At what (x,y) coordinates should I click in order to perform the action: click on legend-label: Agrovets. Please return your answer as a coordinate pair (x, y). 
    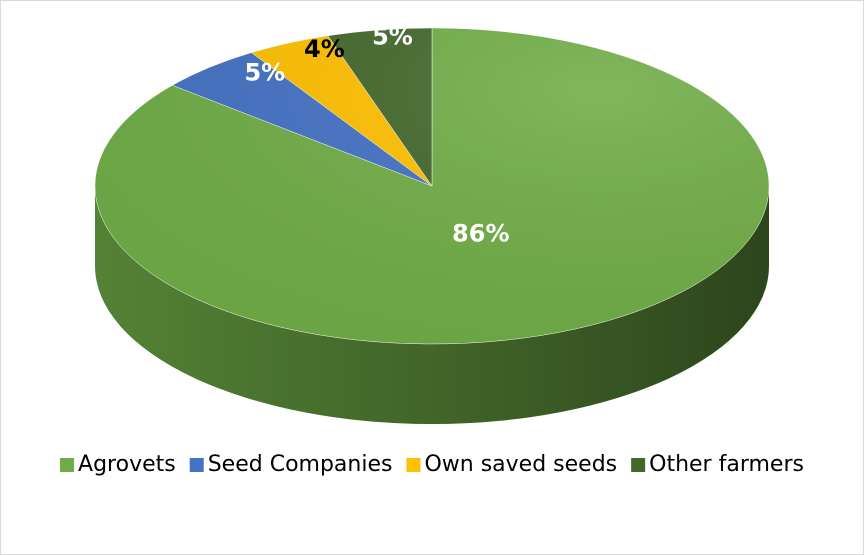
    Looking at the image, I should click on (127, 464).